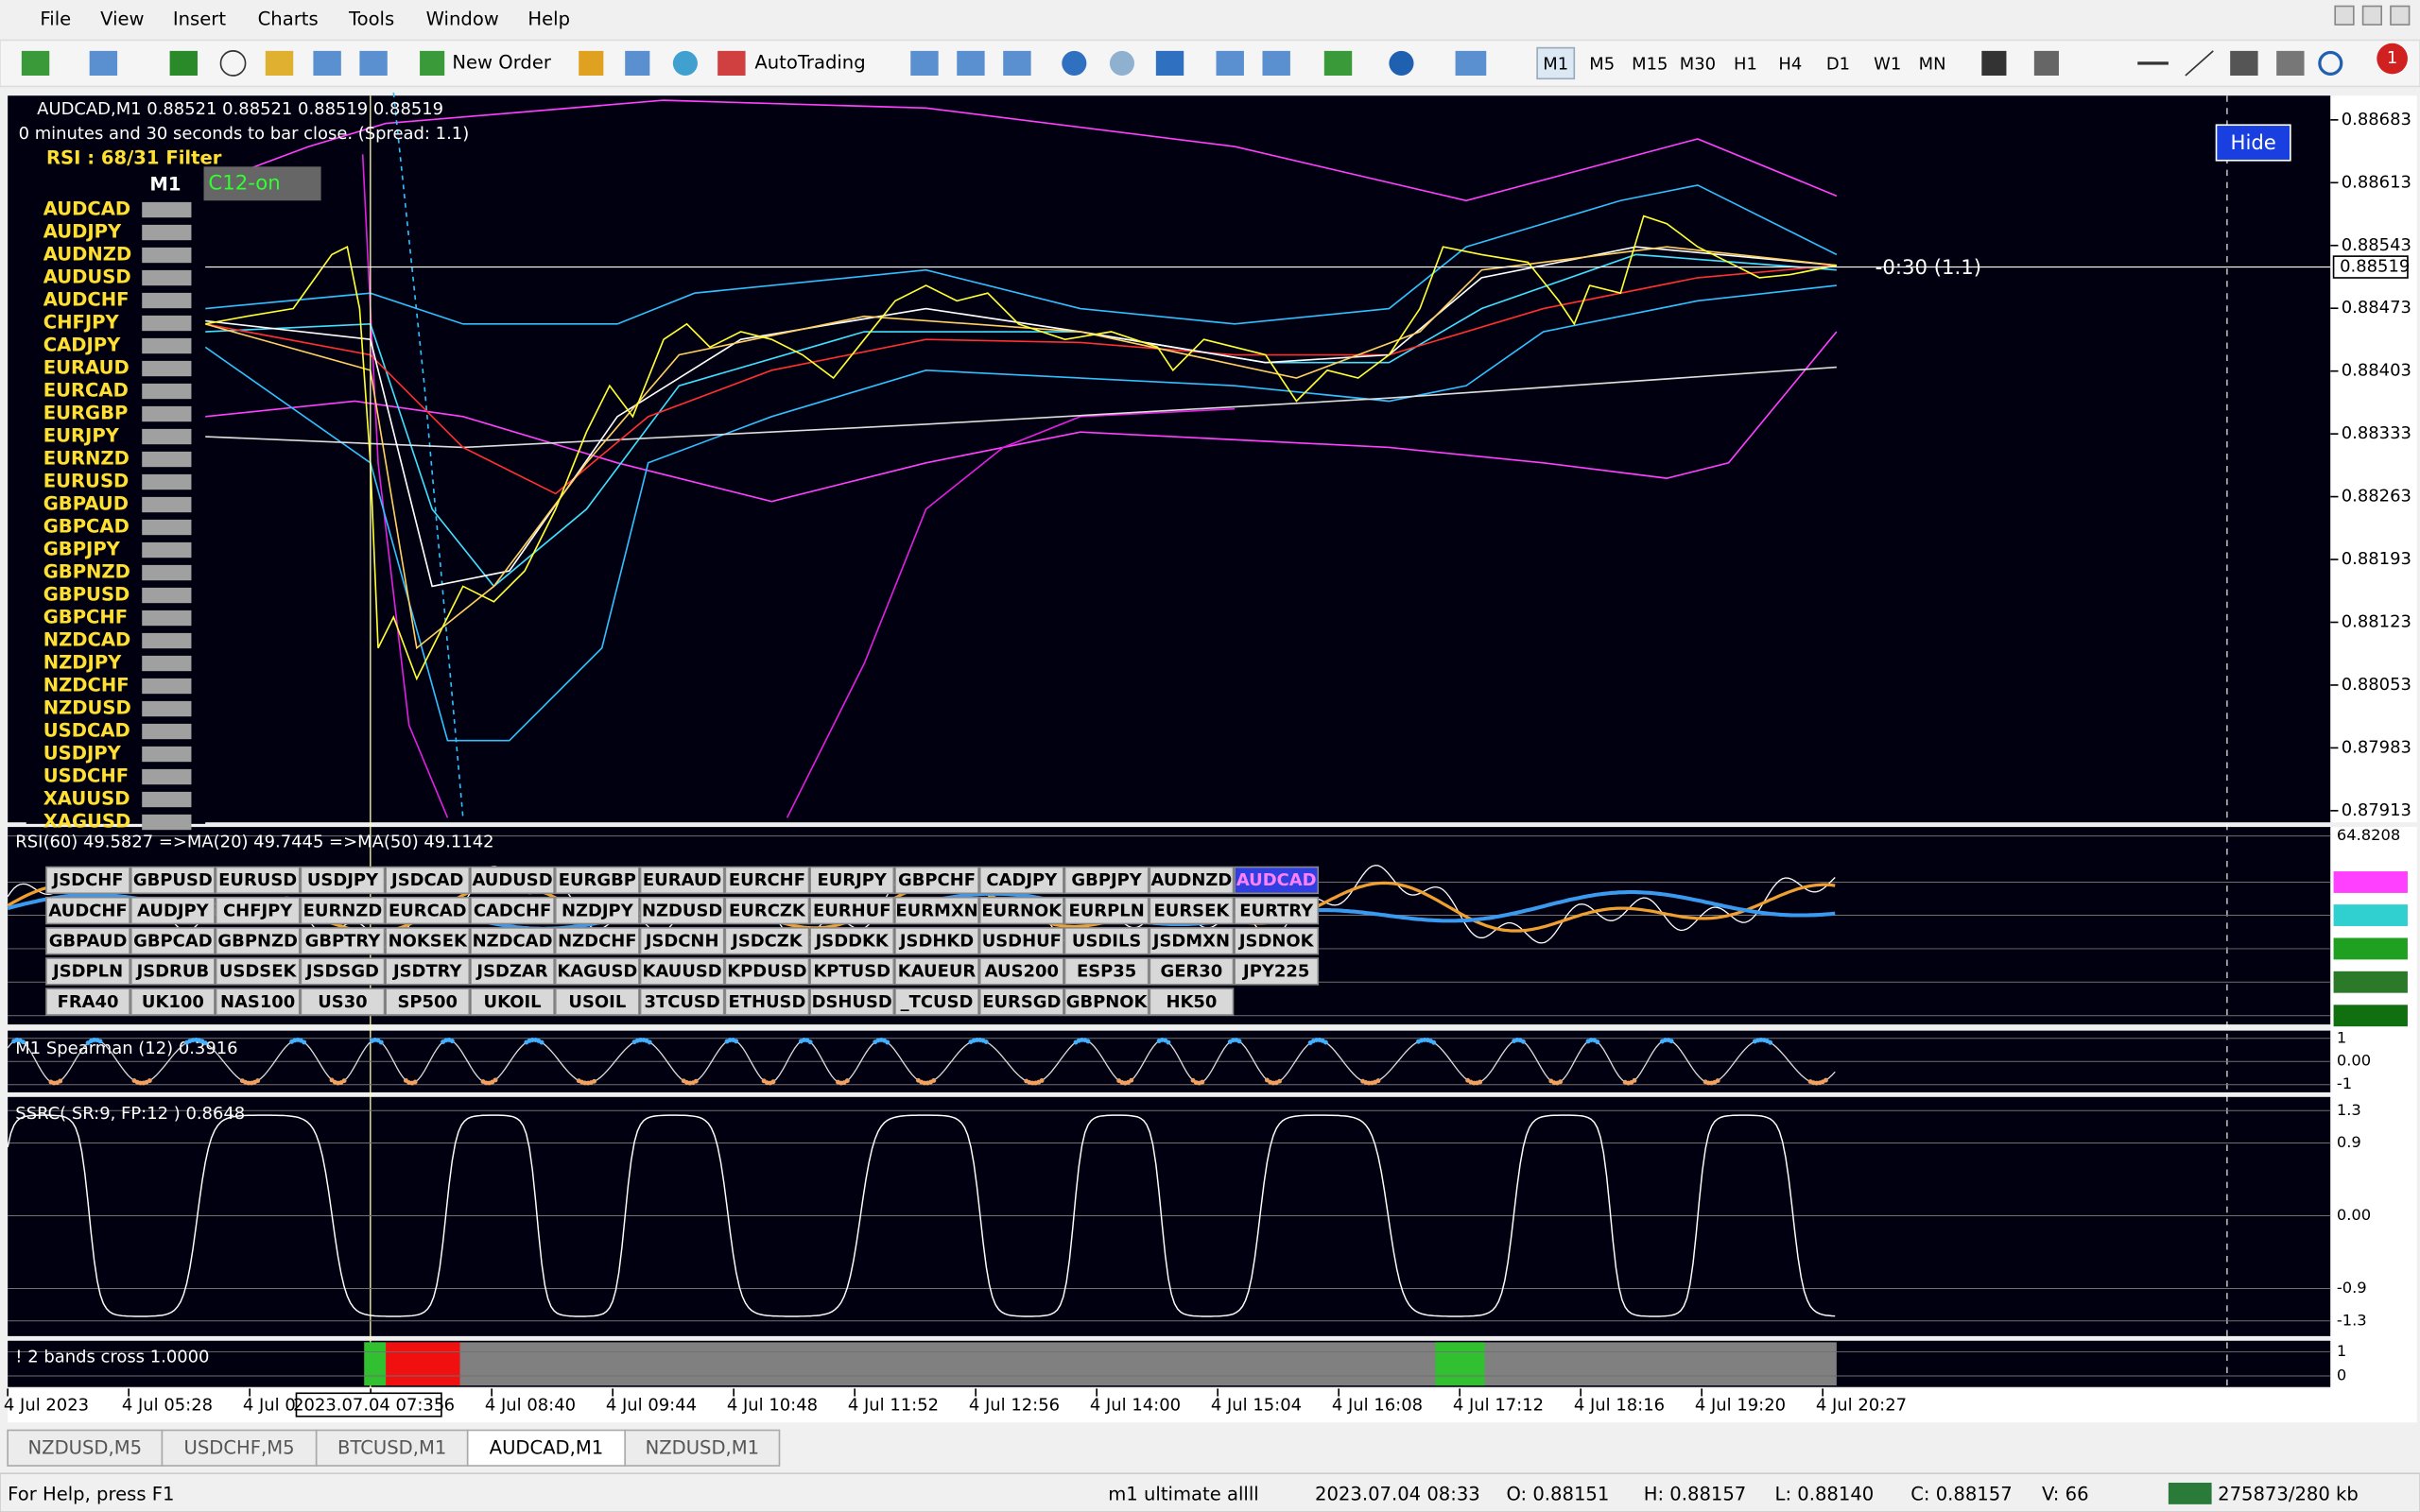 The width and height of the screenshot is (2420, 1512). What do you see at coordinates (1022, 942) in the screenshot?
I see `symbol-button-label: USDHUF` at bounding box center [1022, 942].